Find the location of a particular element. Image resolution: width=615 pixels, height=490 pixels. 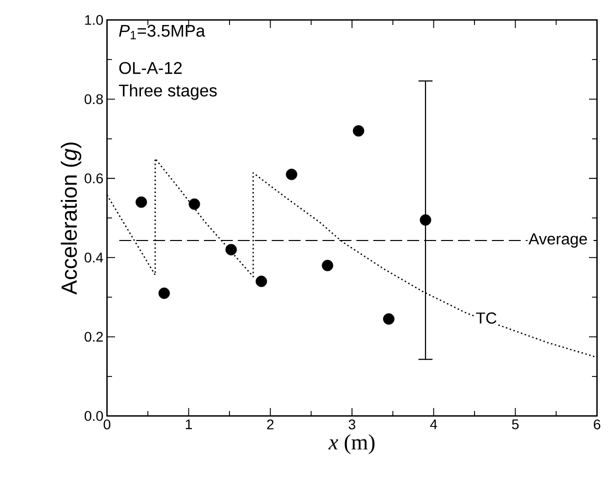

y-tick-label: 1.0 is located at coordinates (94, 20).